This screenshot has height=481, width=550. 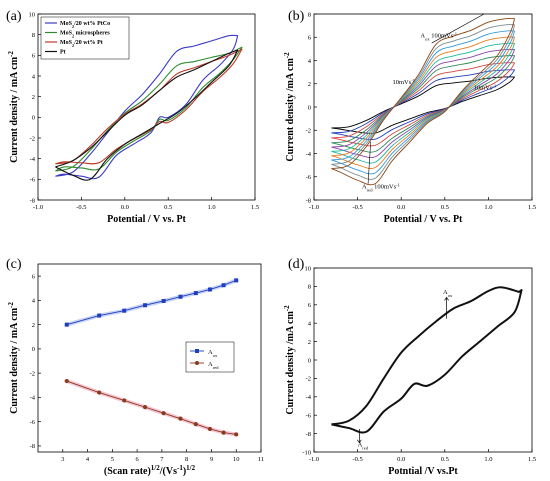 What do you see at coordinates (446, 298) in the screenshot?
I see `arrow-ox-head` at bounding box center [446, 298].